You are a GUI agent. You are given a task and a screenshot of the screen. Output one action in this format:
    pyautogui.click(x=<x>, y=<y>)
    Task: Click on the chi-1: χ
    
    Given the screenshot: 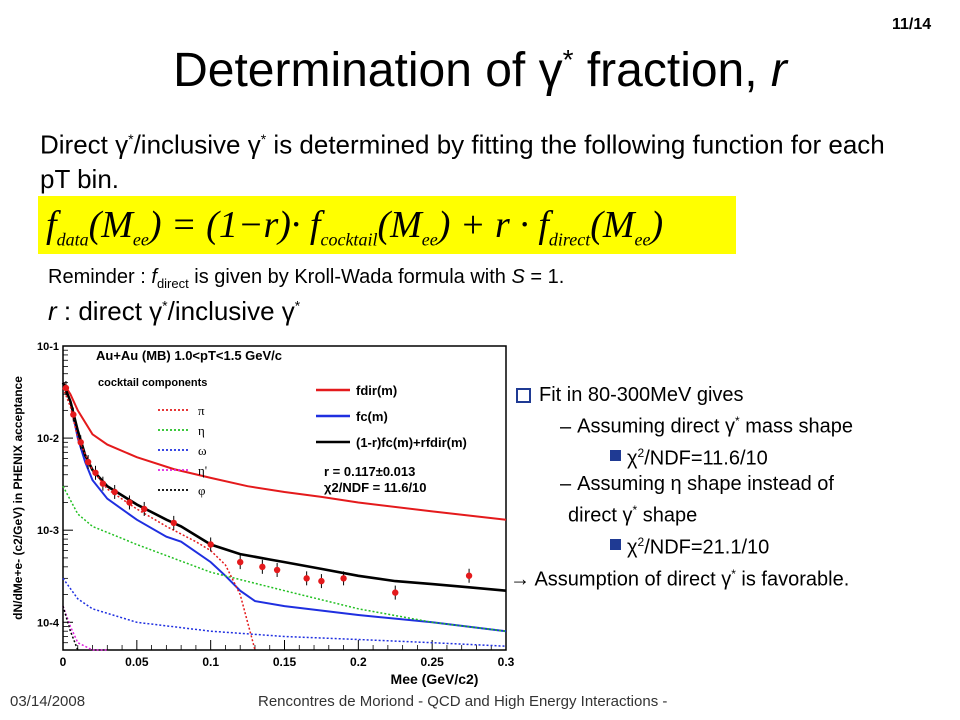 What is the action you would take?
    pyautogui.click(x=632, y=458)
    